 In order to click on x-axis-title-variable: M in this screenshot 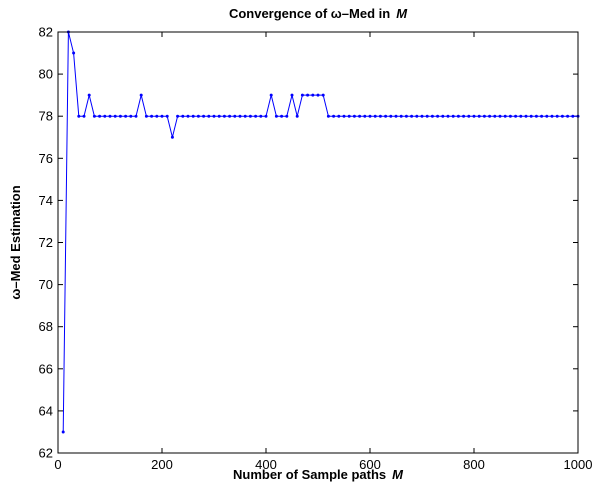, I will do `click(398, 474)`.